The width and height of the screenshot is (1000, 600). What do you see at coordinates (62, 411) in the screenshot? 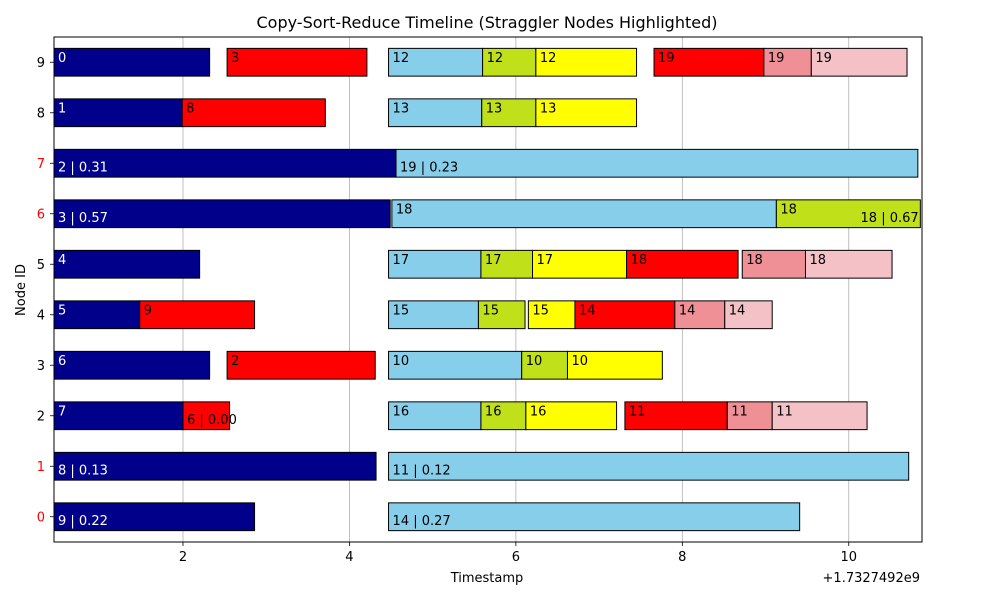
I see `bar-label: 7` at bounding box center [62, 411].